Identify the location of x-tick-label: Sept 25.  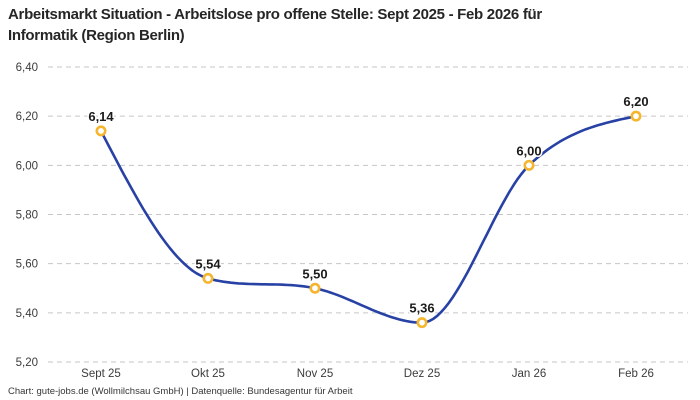
(101, 374).